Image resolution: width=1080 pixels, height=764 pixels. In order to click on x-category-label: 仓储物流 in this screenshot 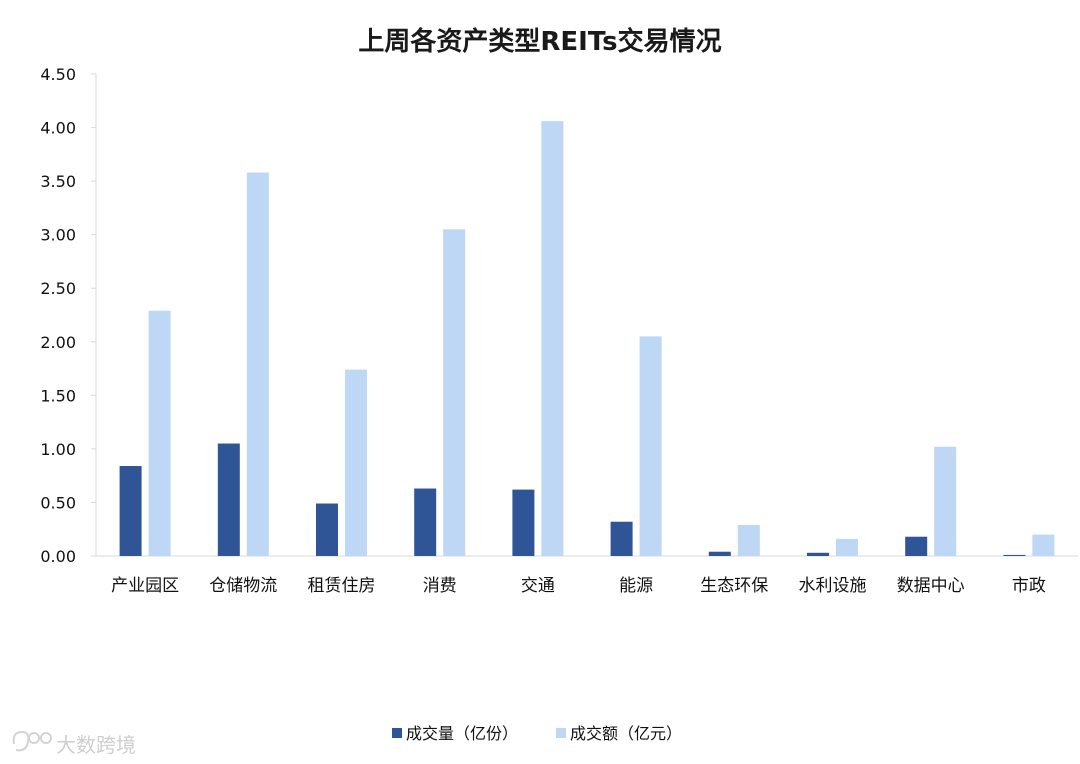, I will do `click(243, 586)`.